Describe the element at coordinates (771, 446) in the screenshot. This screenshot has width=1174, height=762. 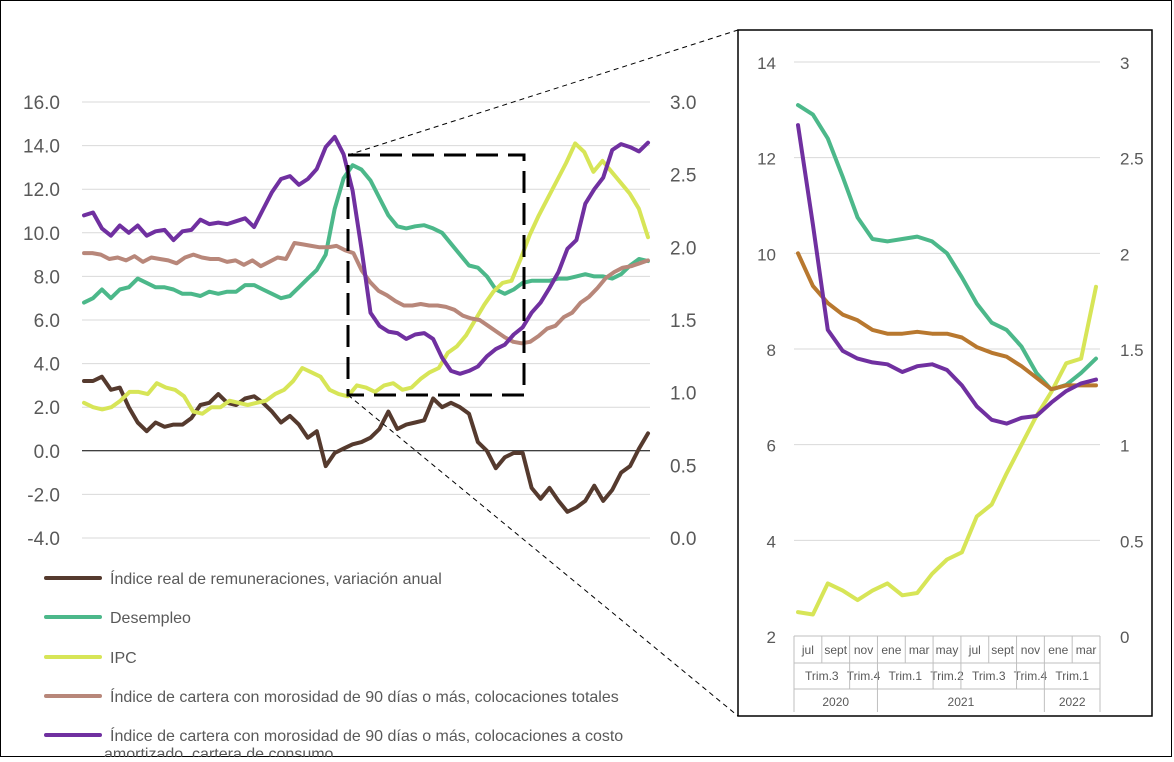
I see `y-tick-label: 6` at that location.